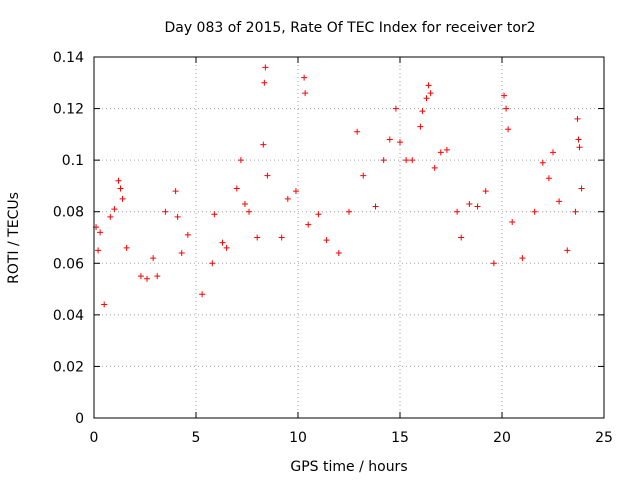 Image resolution: width=640 pixels, height=480 pixels. I want to click on x-tick-label: 25, so click(604, 438).